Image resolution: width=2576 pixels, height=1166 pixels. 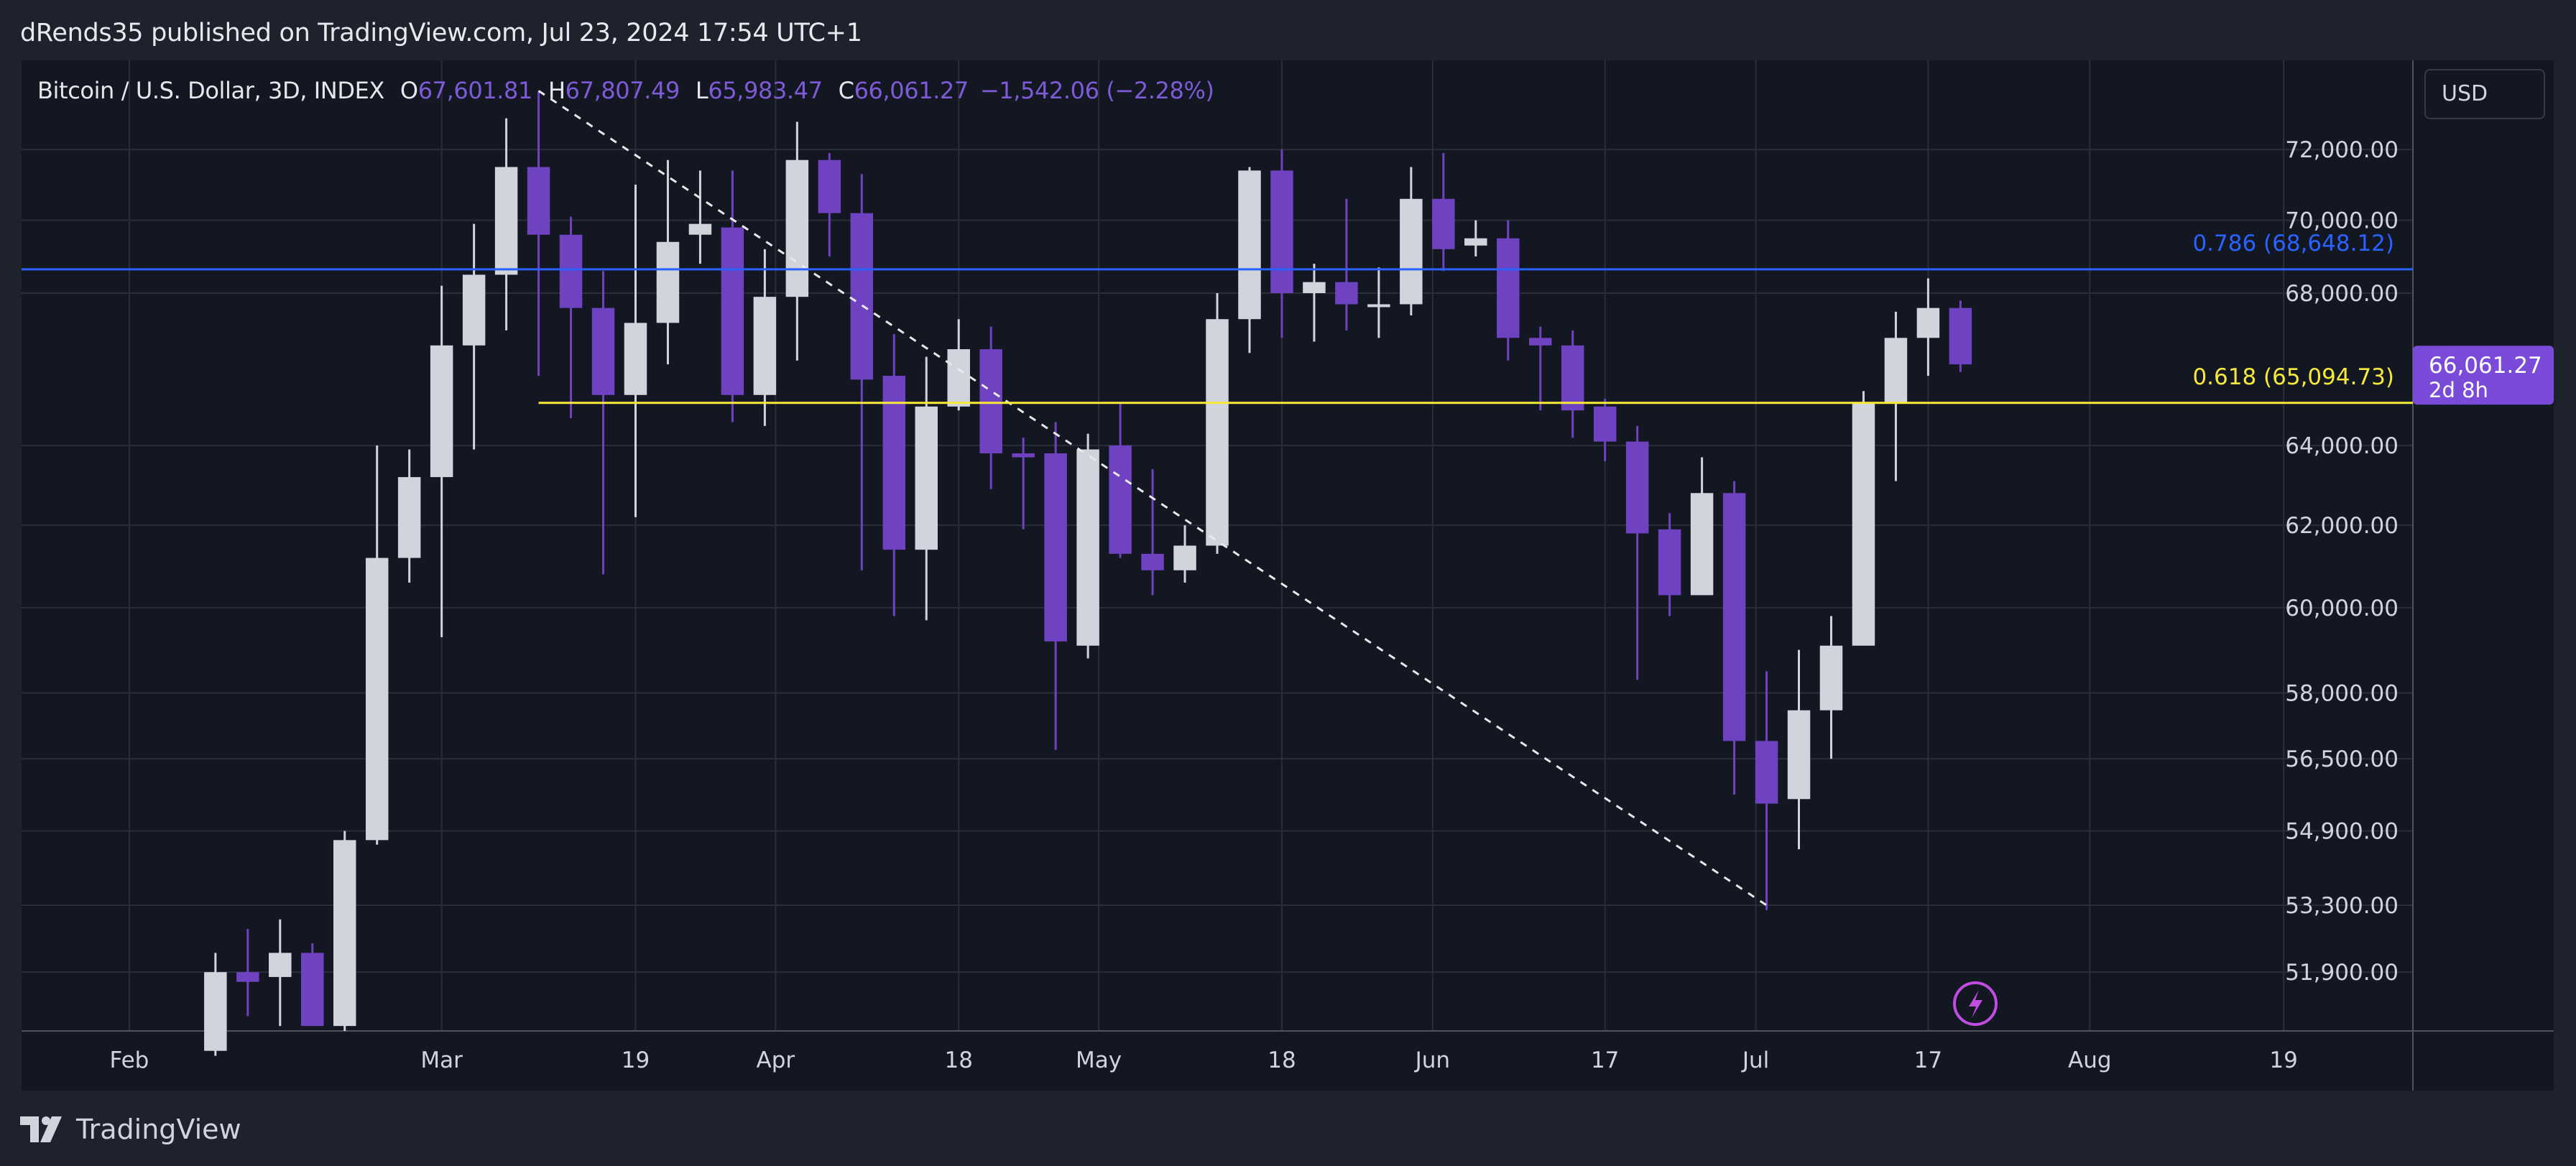 I want to click on price-tick-label: 51,900.00, so click(x=2342, y=973).